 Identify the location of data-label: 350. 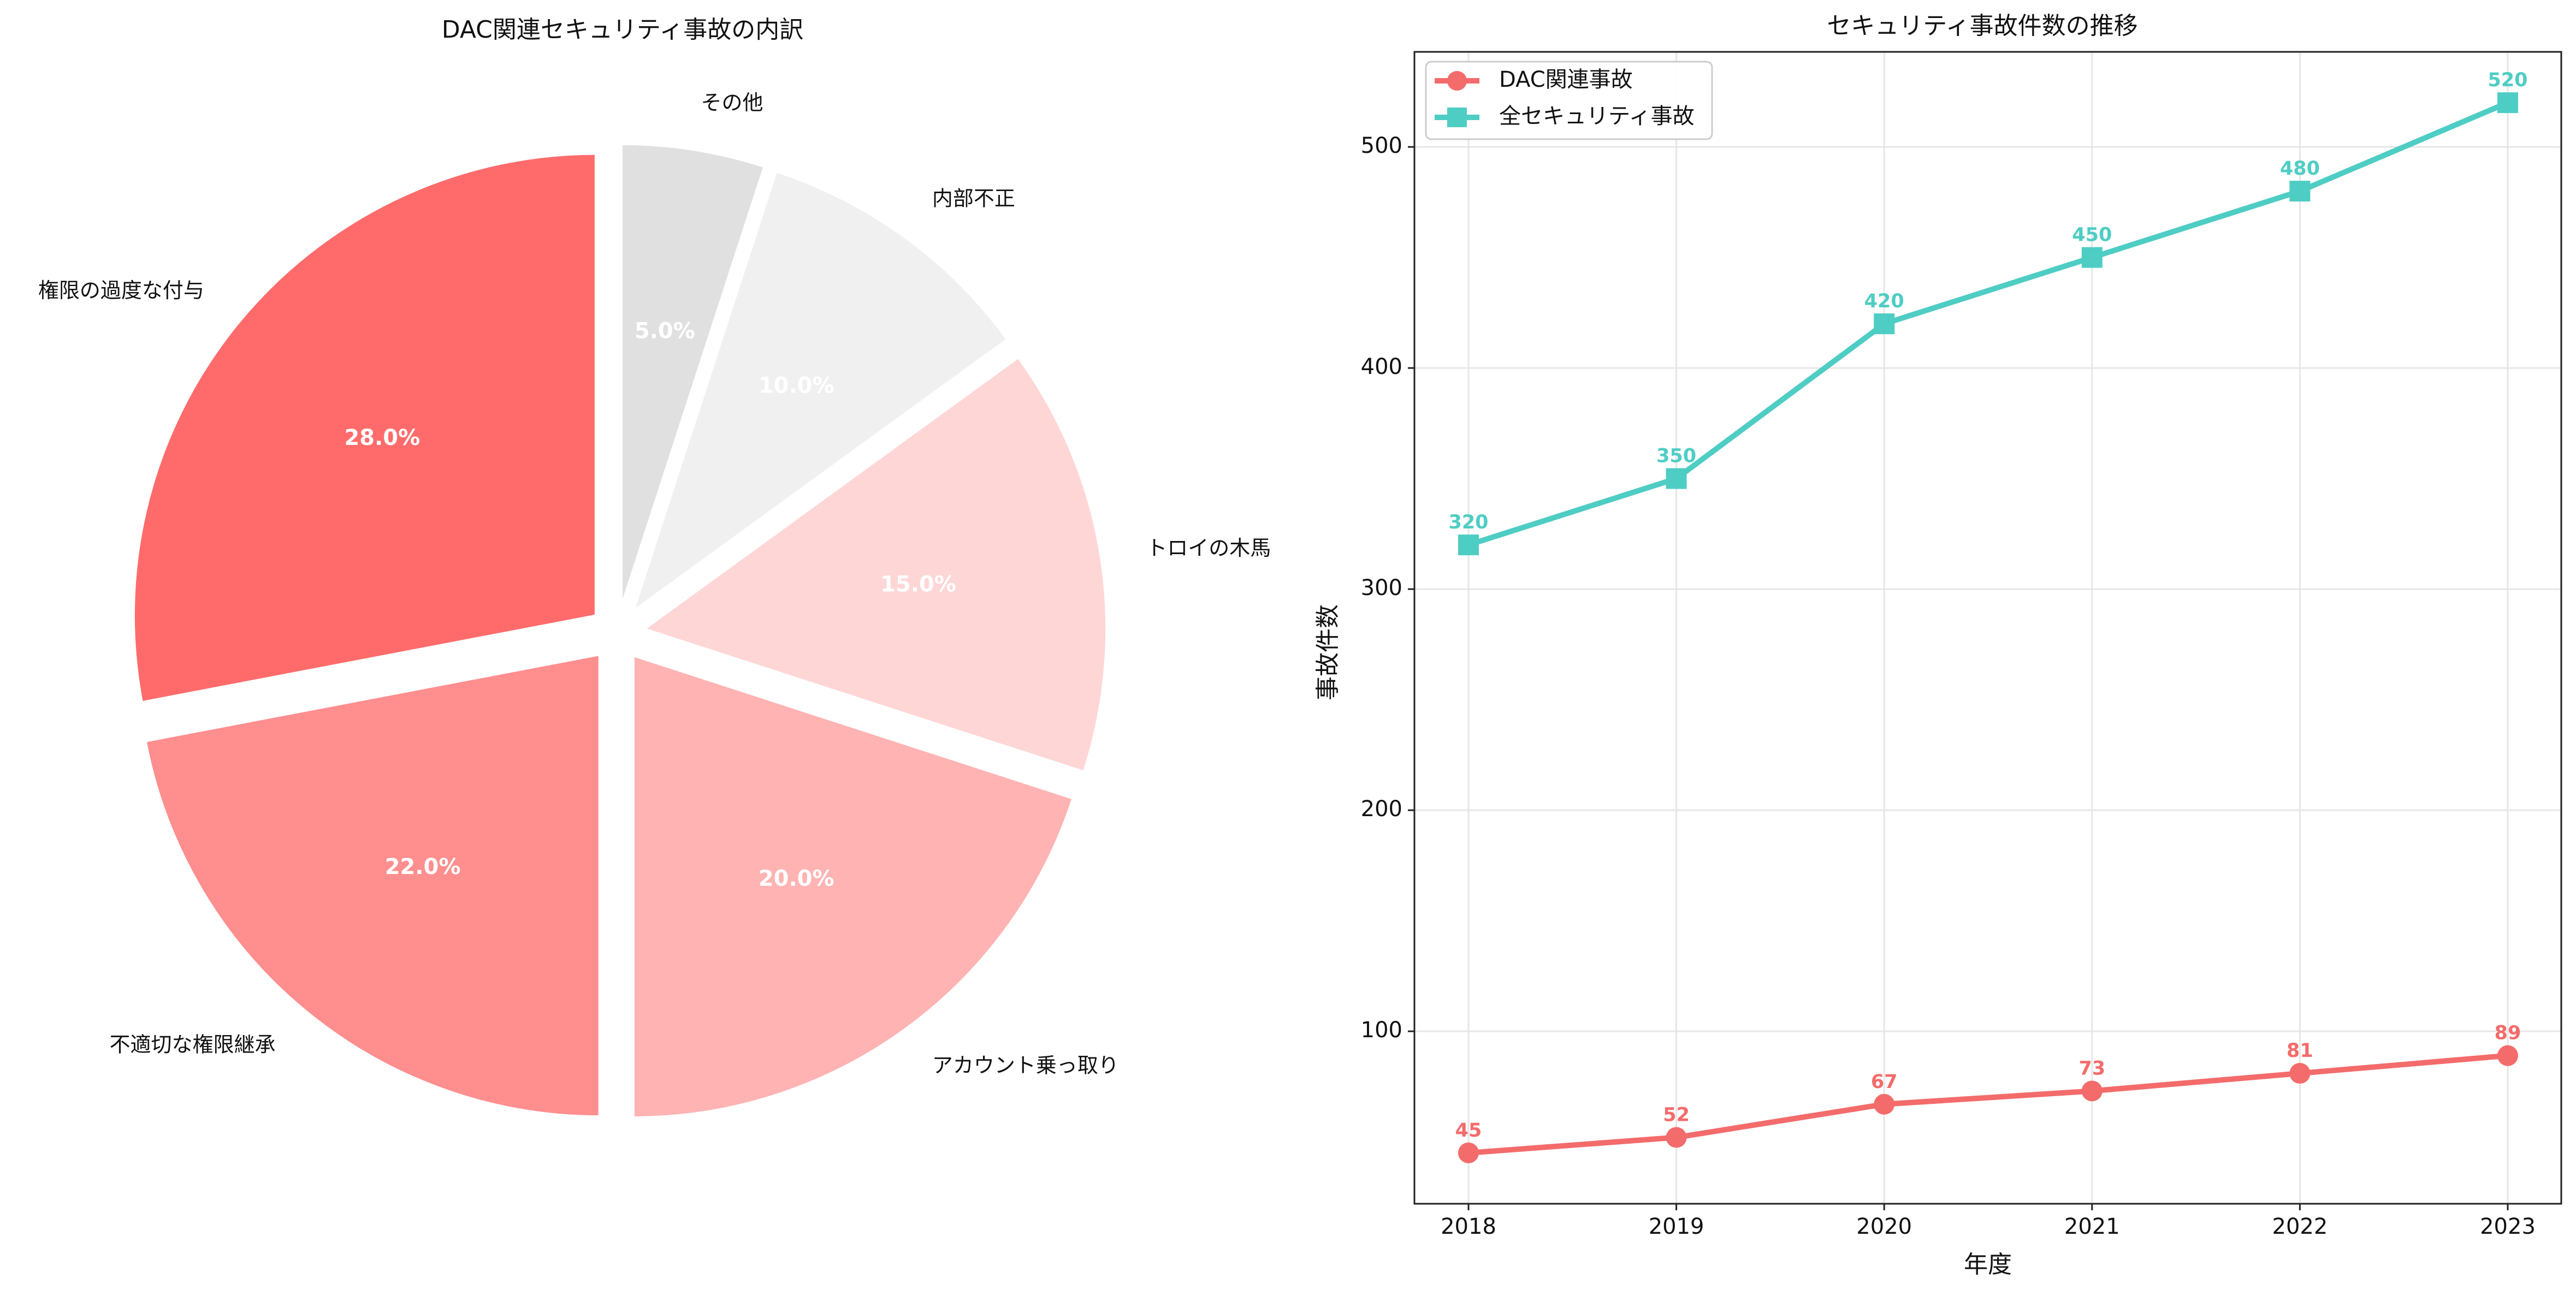
(1676, 456).